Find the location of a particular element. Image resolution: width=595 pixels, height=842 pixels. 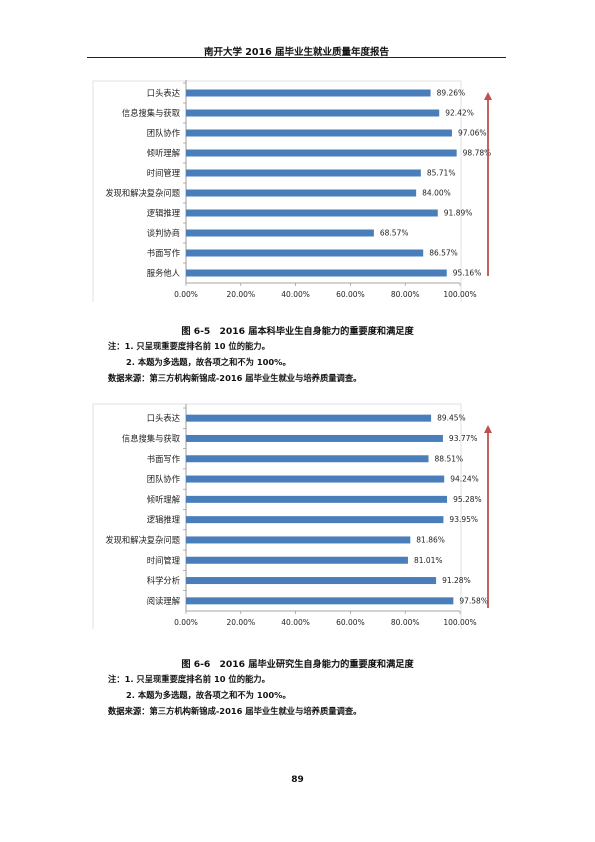

figure-caption-6-6: 图 6-6 2016 届毕业研究生自身能力的重要度和满足度 is located at coordinates (297, 664).